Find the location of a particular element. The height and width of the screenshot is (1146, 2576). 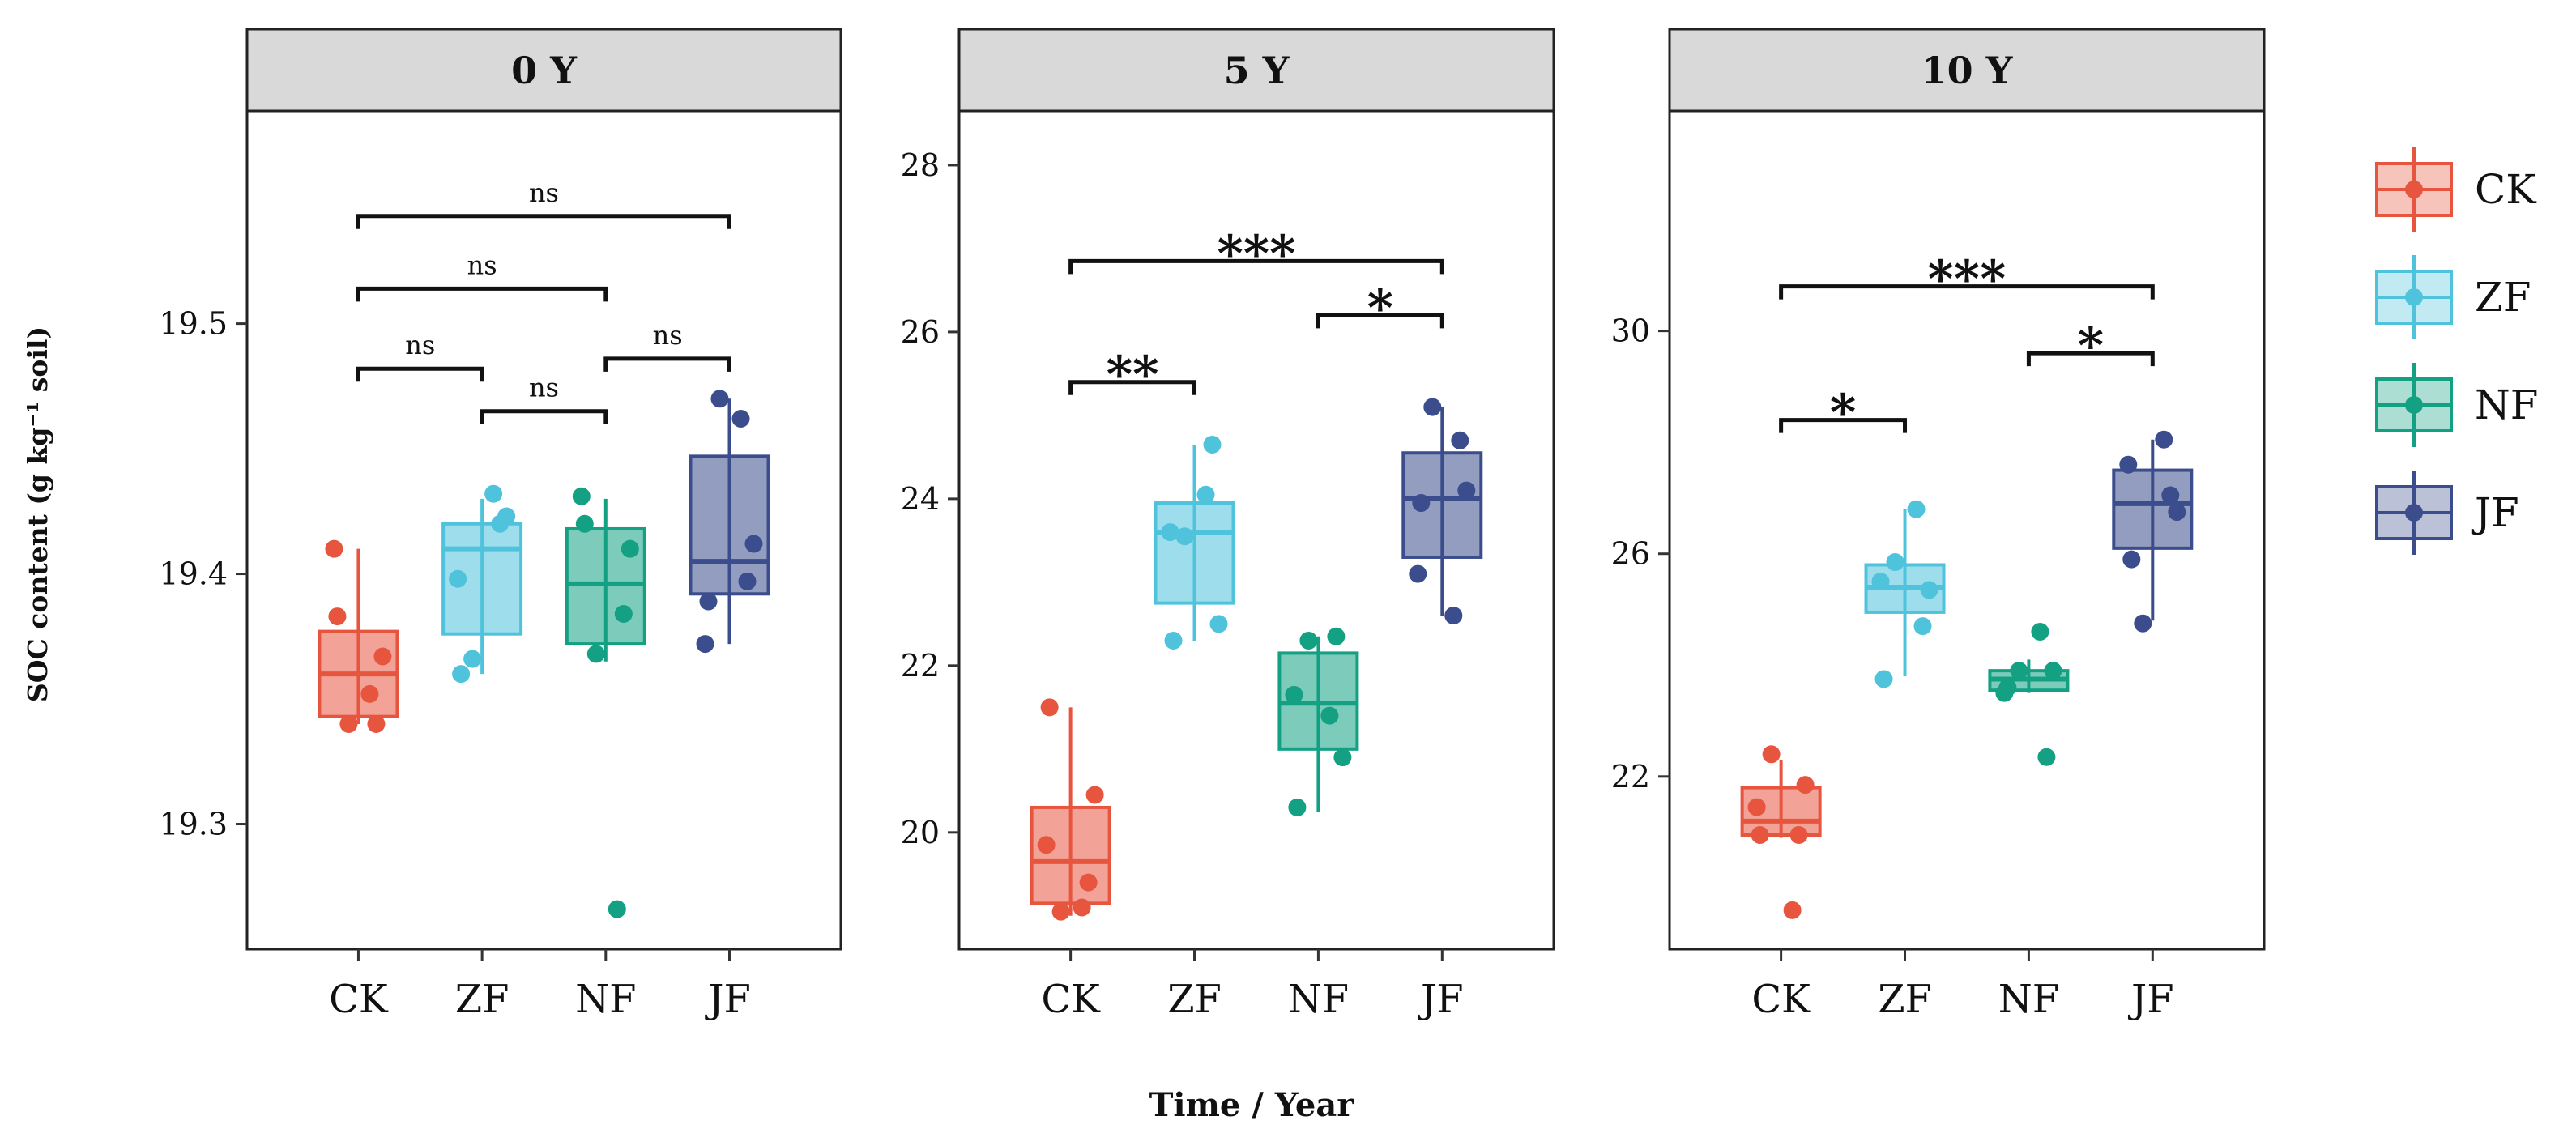

x-tick-label: ZF is located at coordinates (483, 1000).